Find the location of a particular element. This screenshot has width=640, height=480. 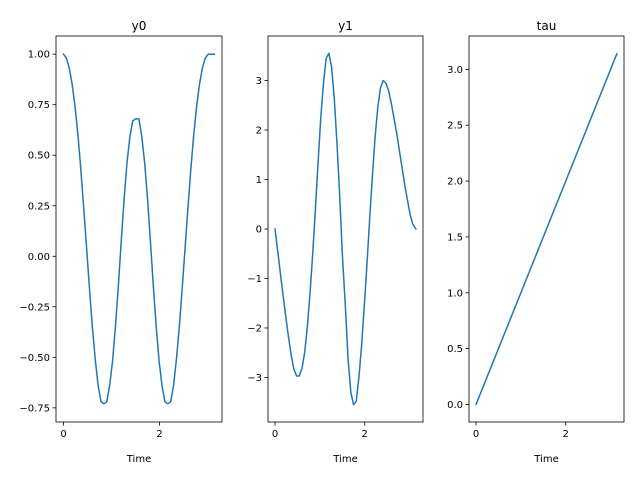

subplot-title: y0 is located at coordinates (139, 26).